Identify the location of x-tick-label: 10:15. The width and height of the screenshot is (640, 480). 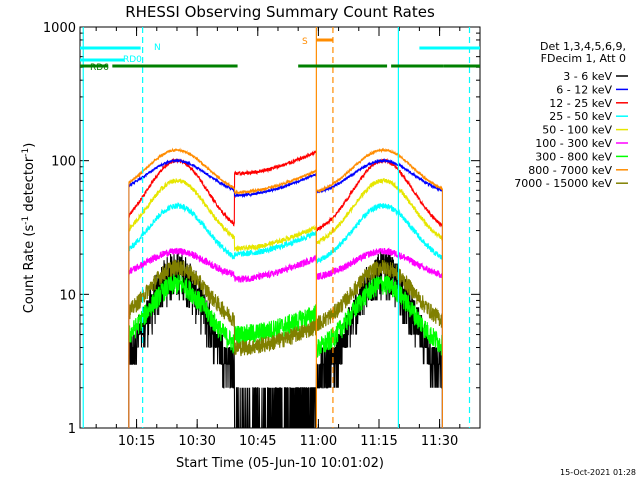
(136, 441).